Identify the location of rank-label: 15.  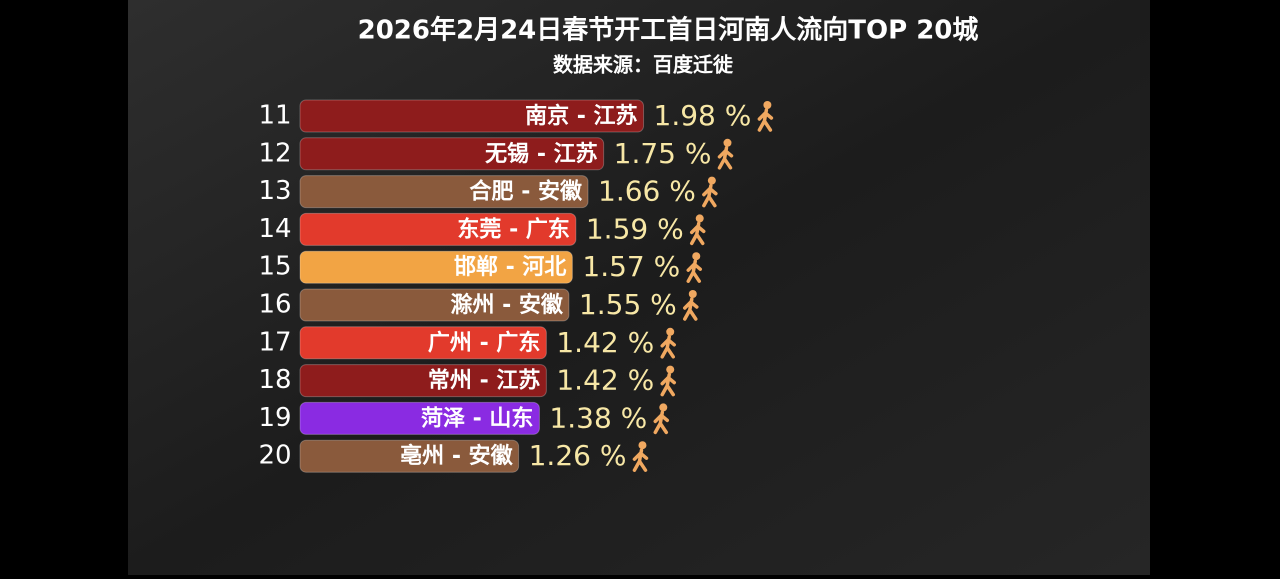
(274, 267).